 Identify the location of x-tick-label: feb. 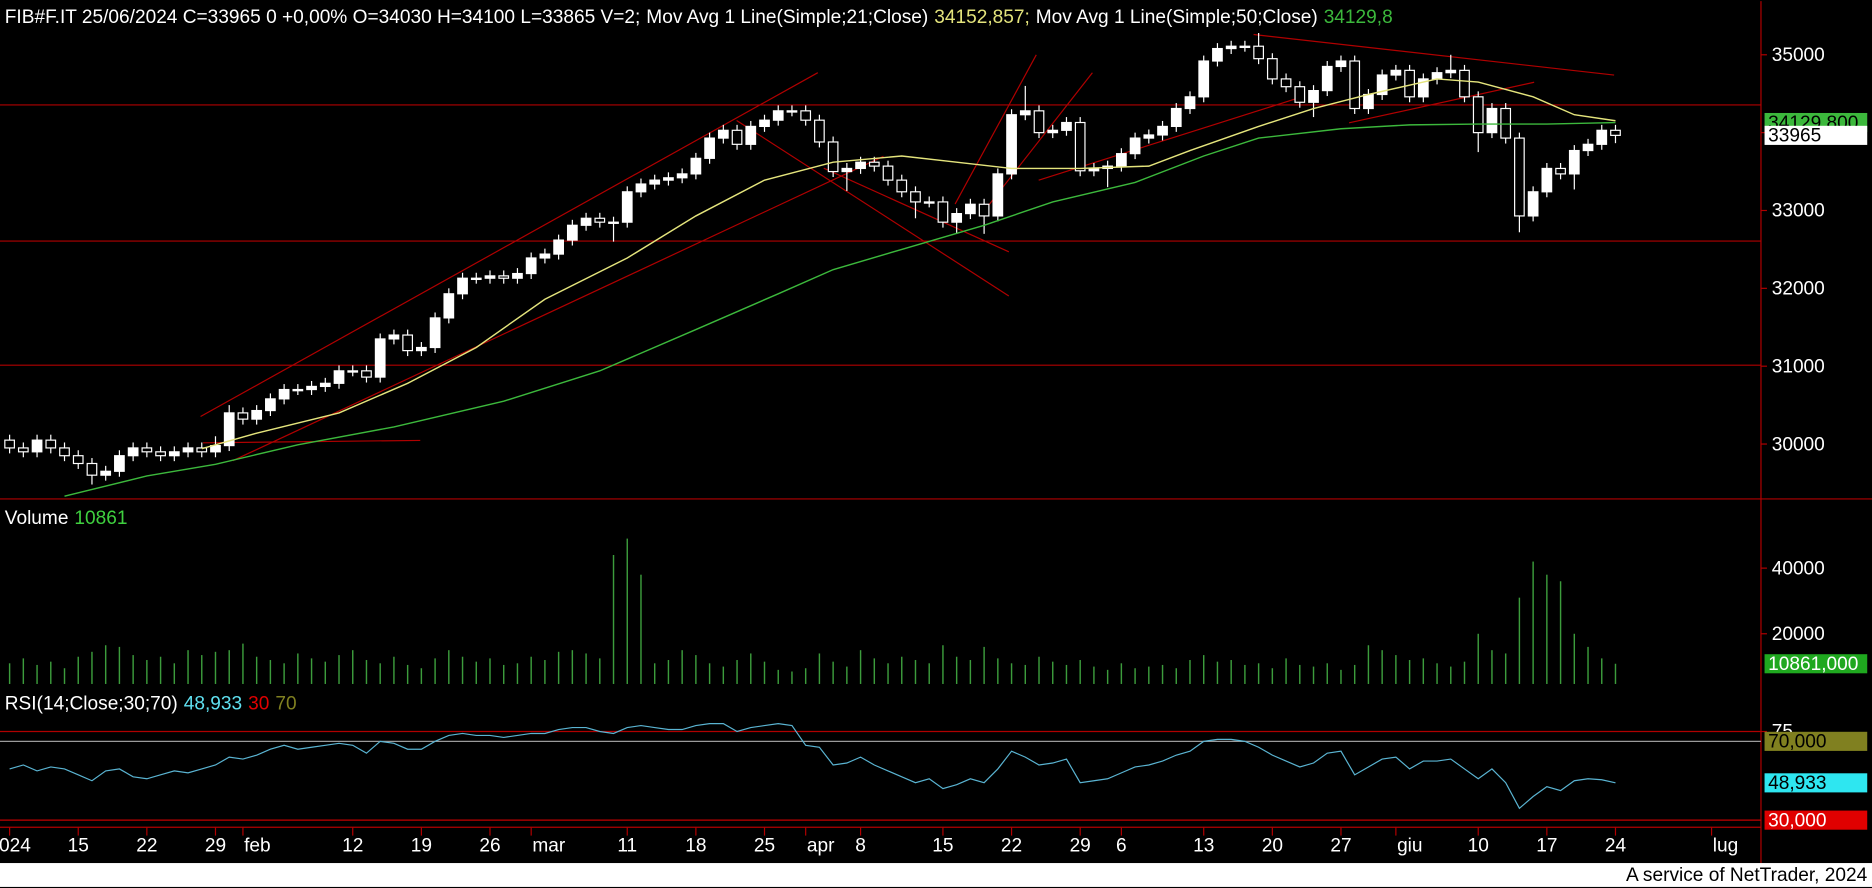
(257, 845).